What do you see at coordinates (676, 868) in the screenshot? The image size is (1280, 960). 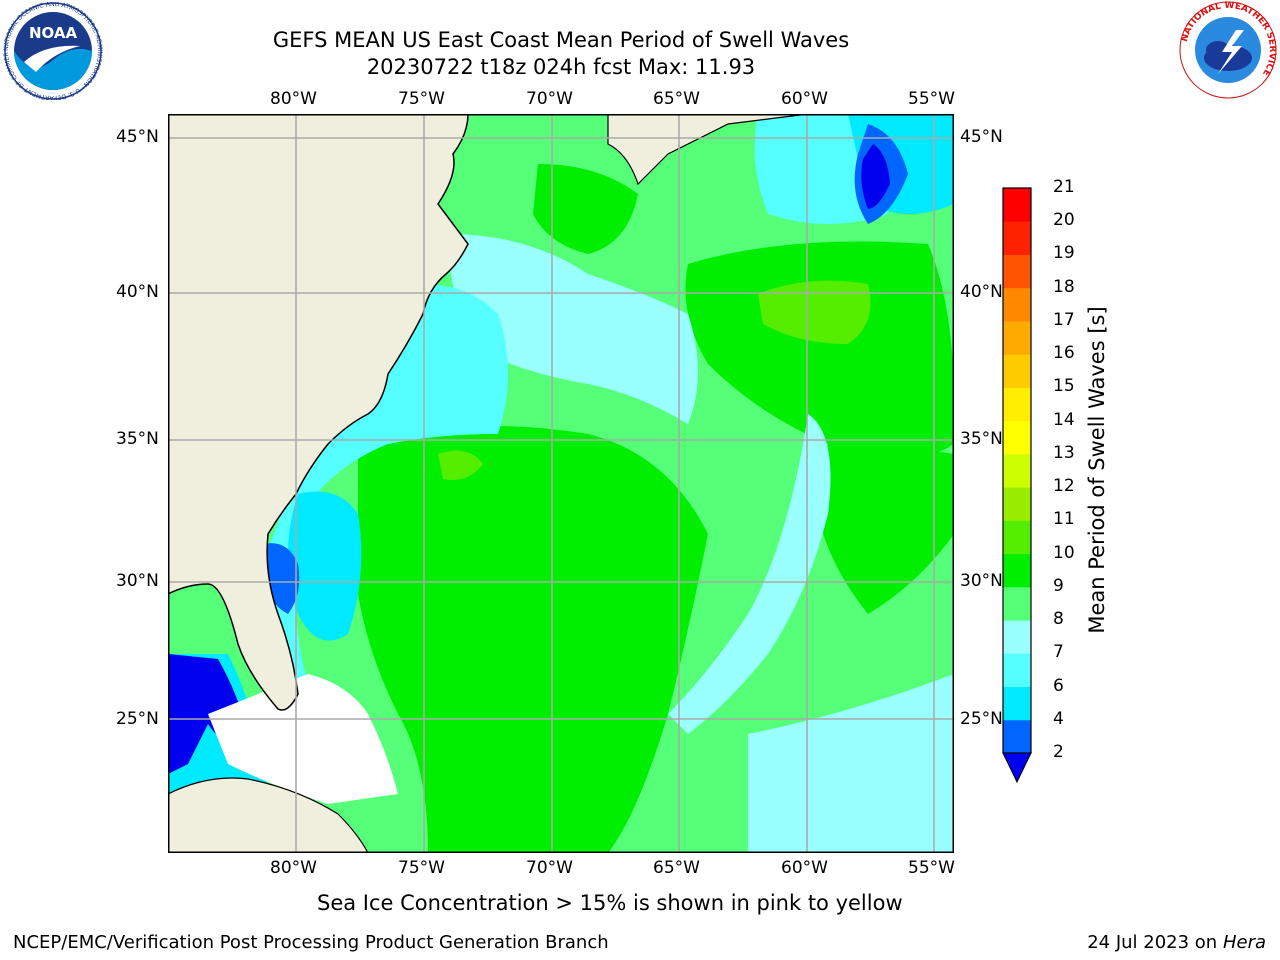 I see `lon-label-bottom: 65°W` at bounding box center [676, 868].